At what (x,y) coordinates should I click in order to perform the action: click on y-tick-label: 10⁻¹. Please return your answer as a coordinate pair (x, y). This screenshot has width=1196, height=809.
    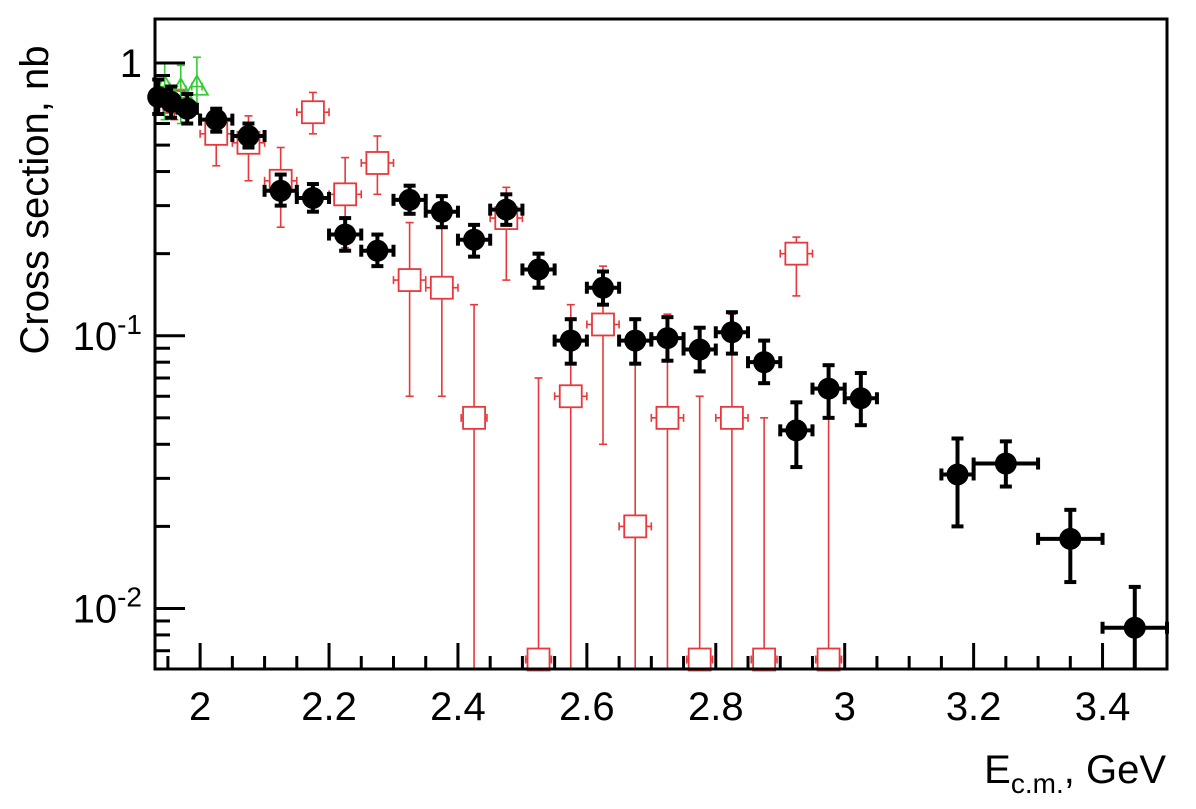
    Looking at the image, I should click on (107, 334).